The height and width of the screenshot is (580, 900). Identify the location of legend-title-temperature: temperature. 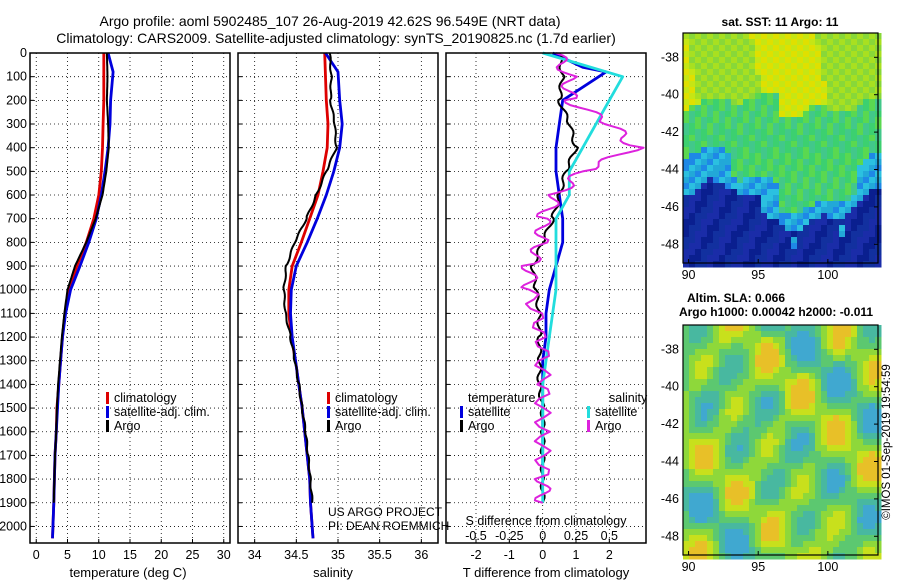
(501, 398).